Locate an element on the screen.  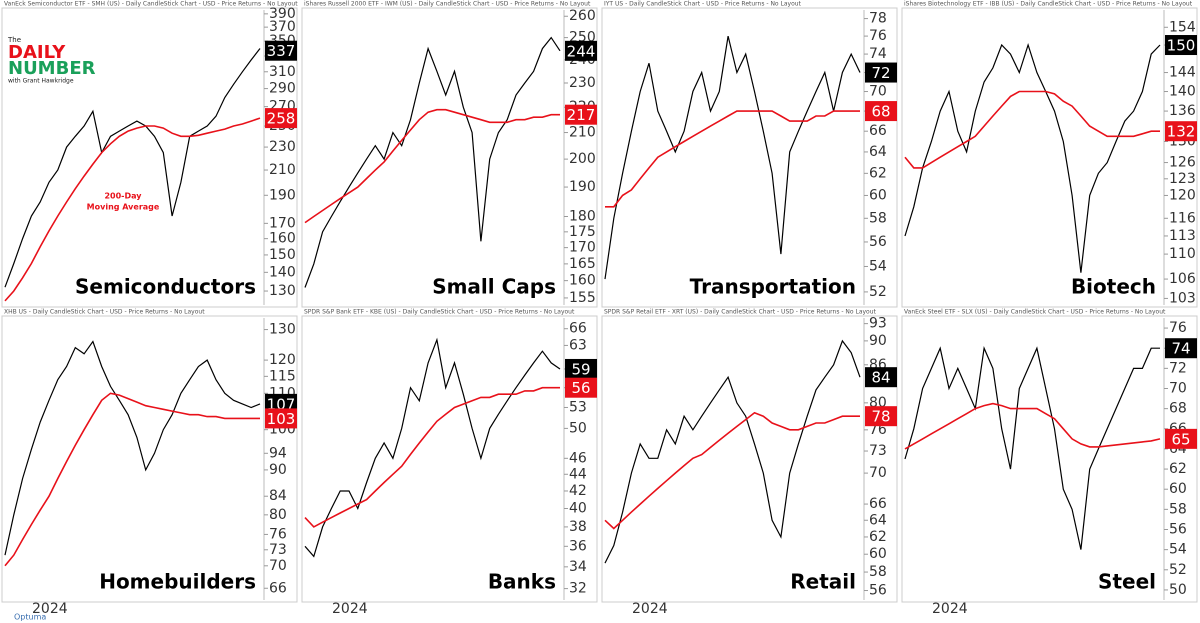
y-tick-label: 116 is located at coordinates (1182, 218).